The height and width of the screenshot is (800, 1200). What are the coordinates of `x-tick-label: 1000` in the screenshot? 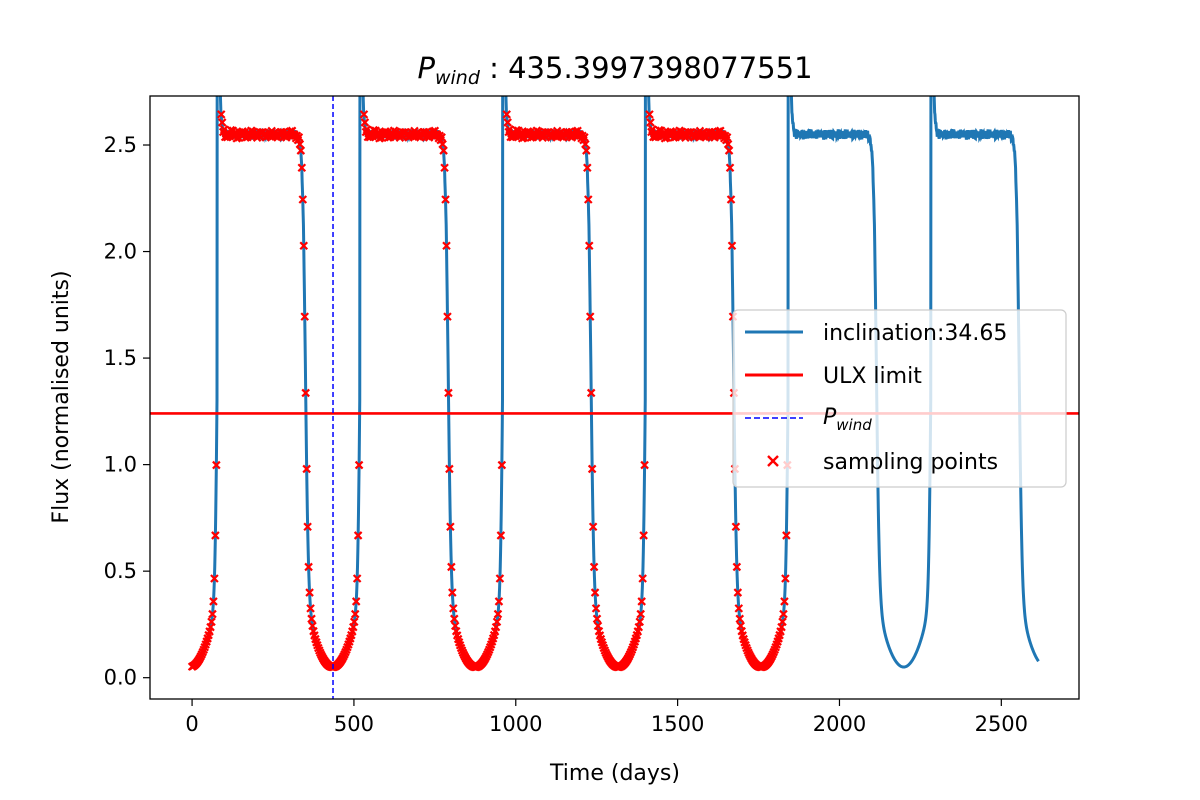 It's located at (515, 724).